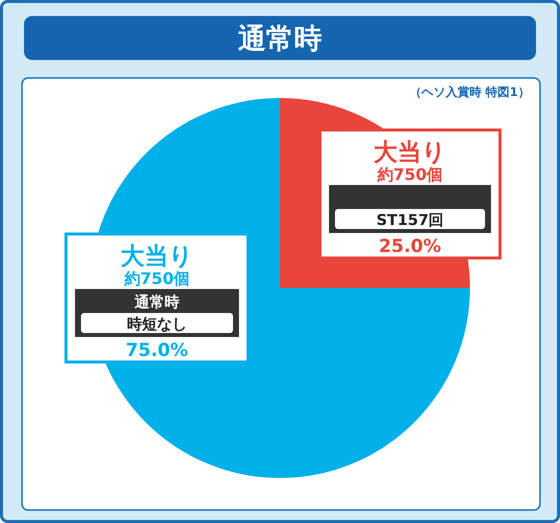 The width and height of the screenshot is (560, 523). Describe the element at coordinates (280, 38) in the screenshot. I see `chart-title: 通常時` at that location.